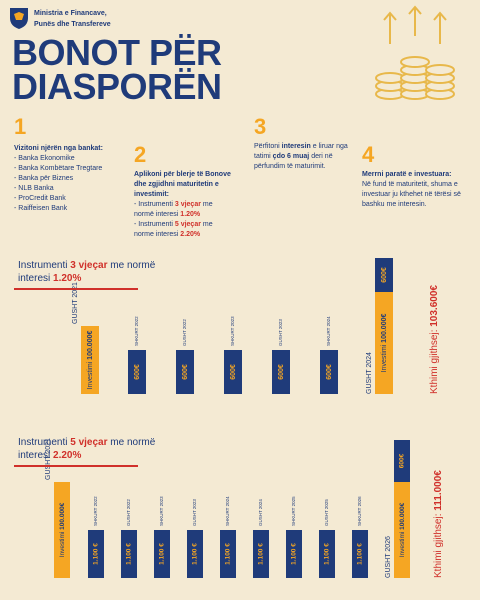  Describe the element at coordinates (58, 168) in the screenshot. I see `bank: - Banka Kombëtare Tregtare` at that location.